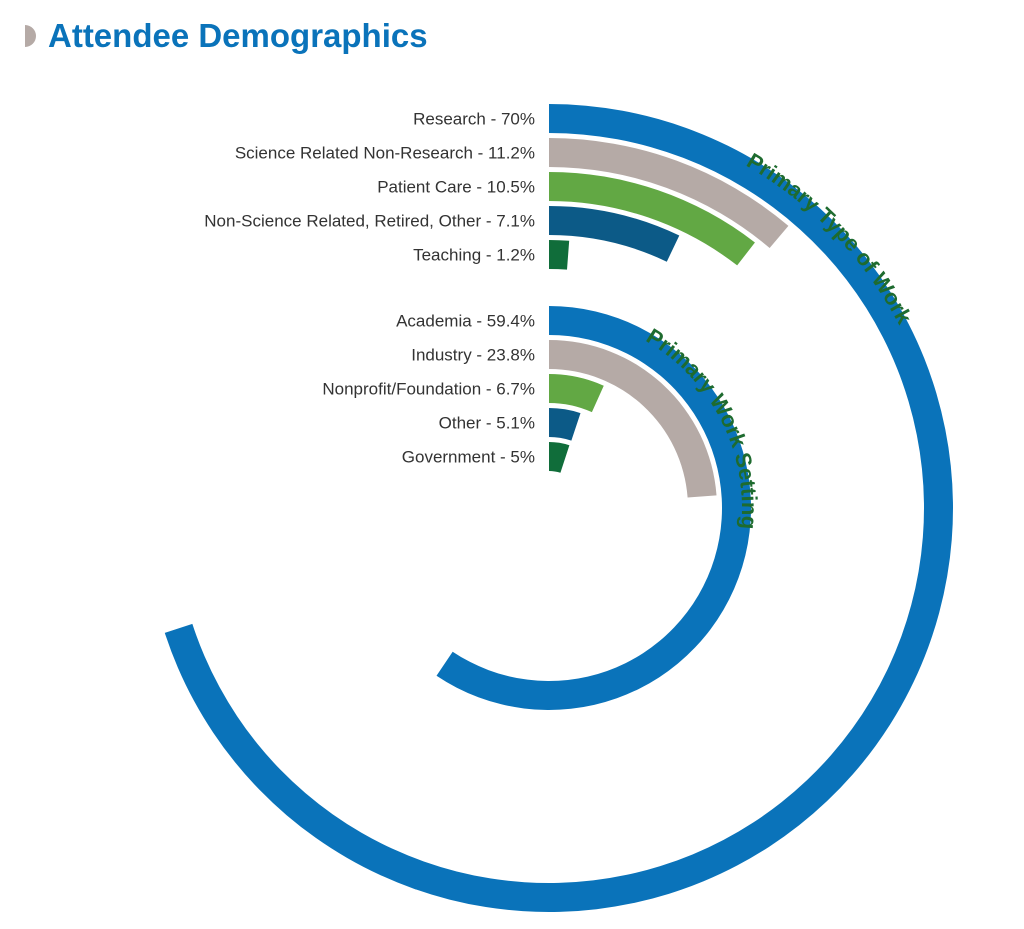  What do you see at coordinates (428, 389) in the screenshot?
I see `label-nonprofit-foundation: Nonprofit/Foundation - 6.7%` at bounding box center [428, 389].